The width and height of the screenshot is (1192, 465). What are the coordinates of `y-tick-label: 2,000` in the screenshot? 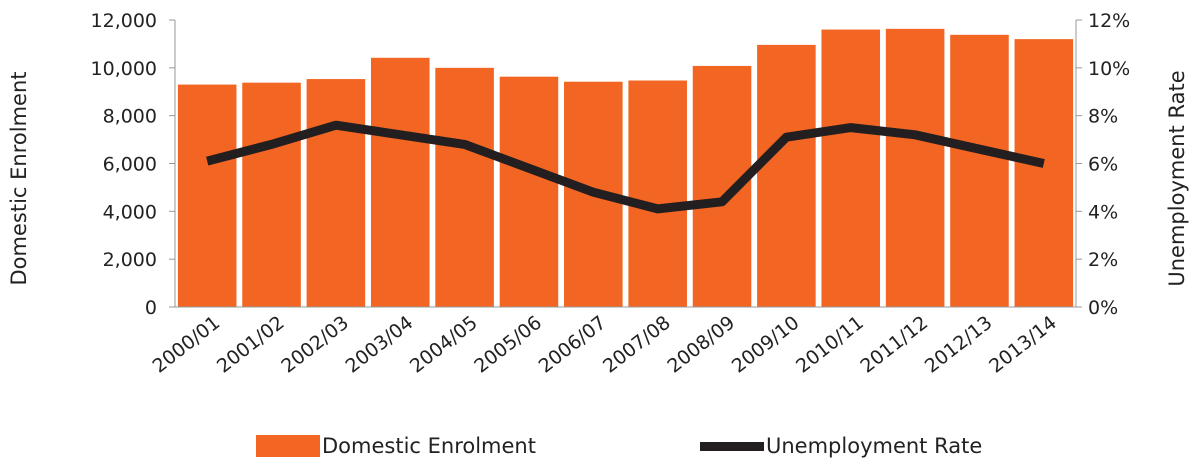 It's located at (130, 260).